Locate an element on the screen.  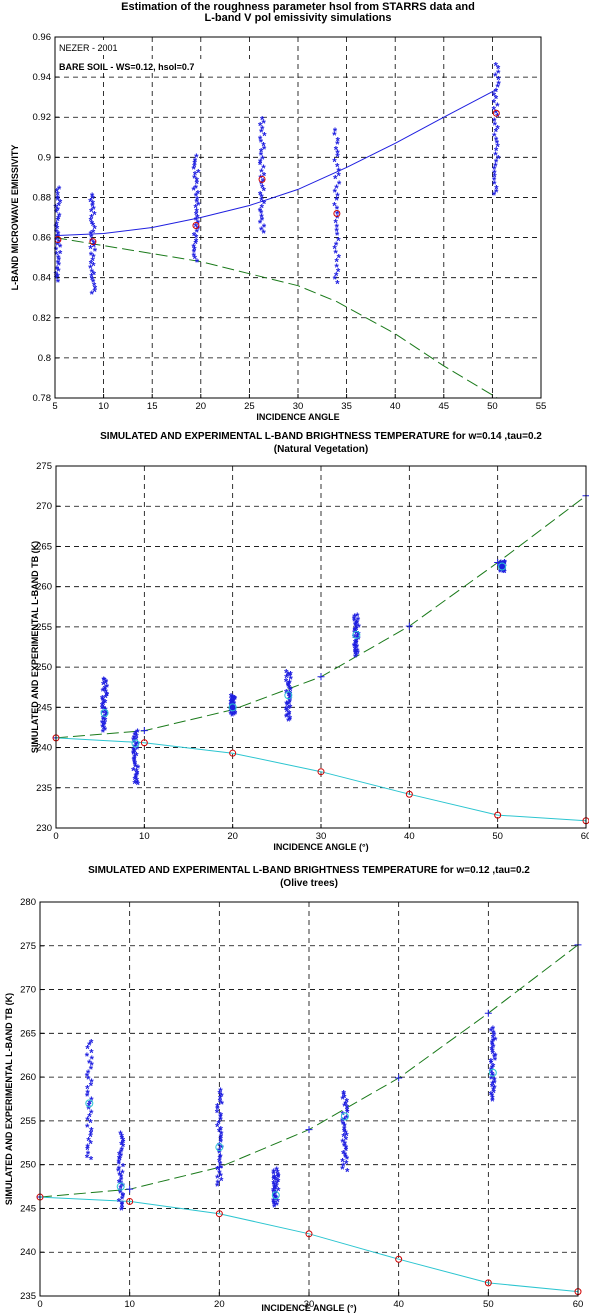
y-tick-label: 0.96 is located at coordinates (42, 37).